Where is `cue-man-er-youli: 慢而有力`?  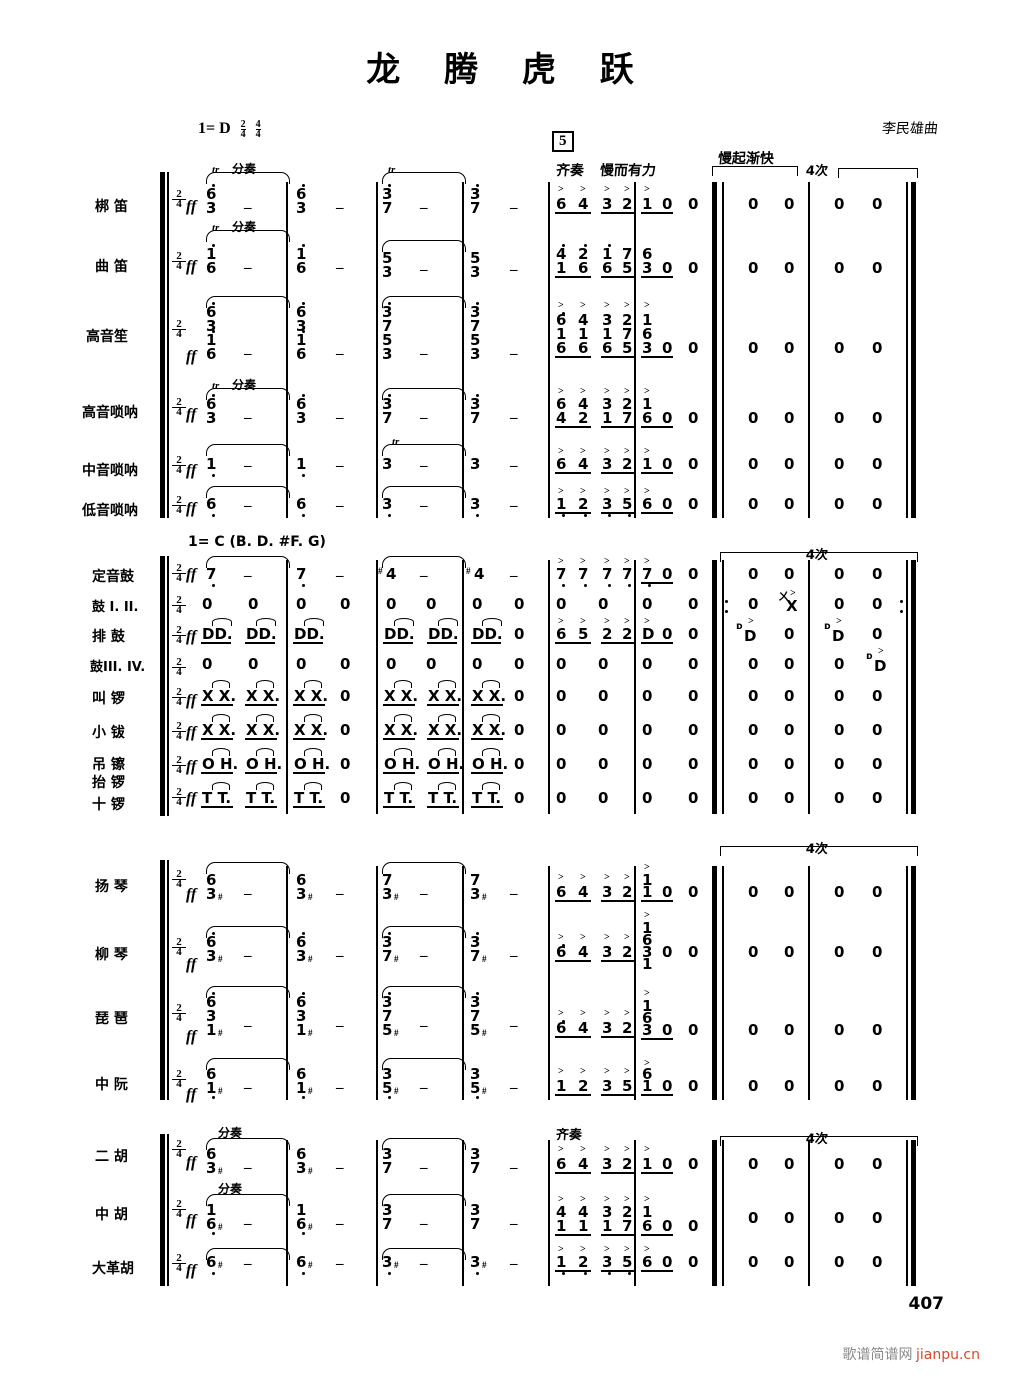 cue-man-er-youli: 慢而有力 is located at coordinates (628, 171).